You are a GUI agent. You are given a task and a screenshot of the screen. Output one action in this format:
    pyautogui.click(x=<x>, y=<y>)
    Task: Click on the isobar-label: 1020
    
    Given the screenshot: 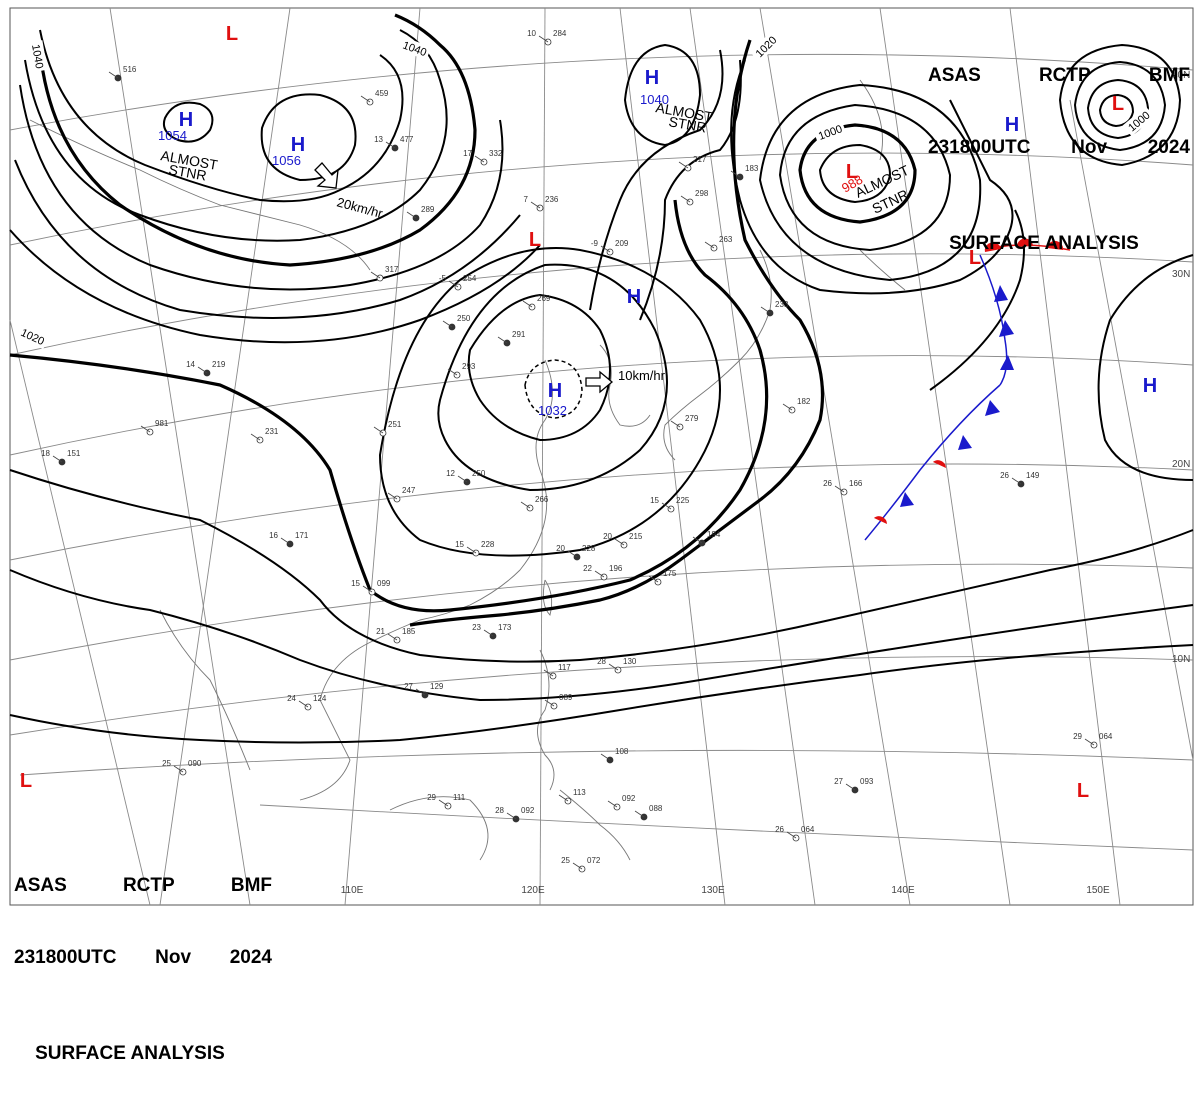 What is the action you would take?
    pyautogui.click(x=32, y=337)
    